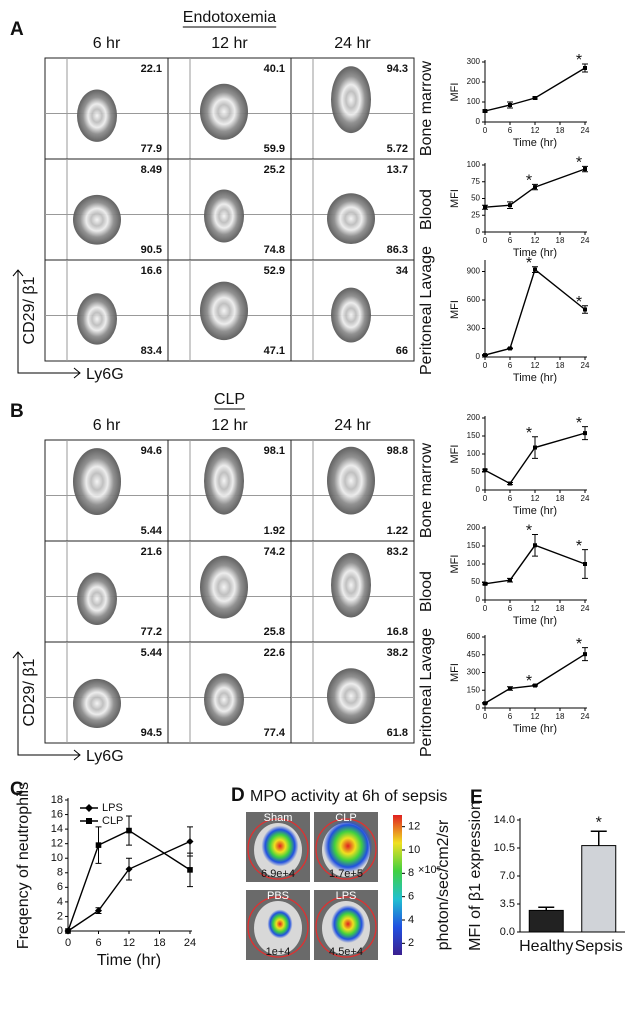 This screenshot has height=1015, width=644. I want to click on quadrant-upper: 83.2, so click(397, 552).